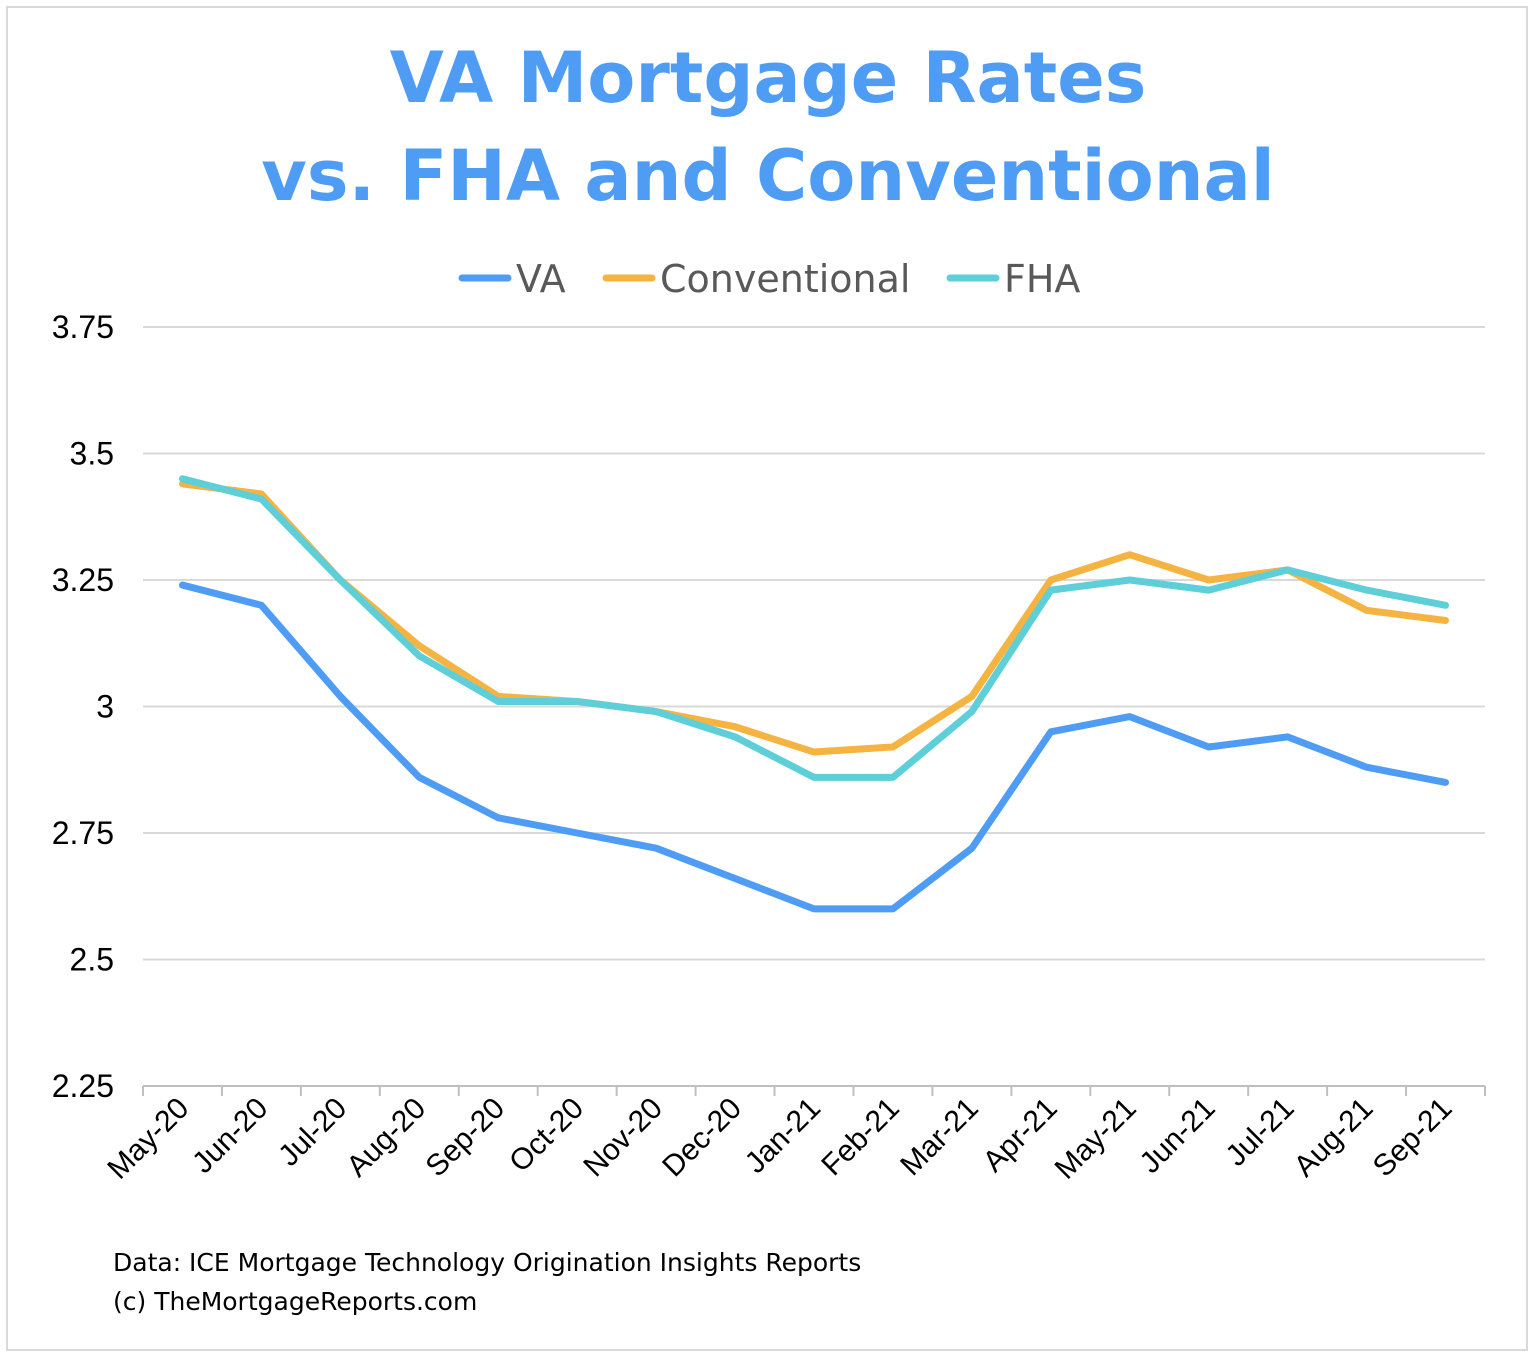  What do you see at coordinates (105, 707) in the screenshot?
I see `y-tick-label: 3` at bounding box center [105, 707].